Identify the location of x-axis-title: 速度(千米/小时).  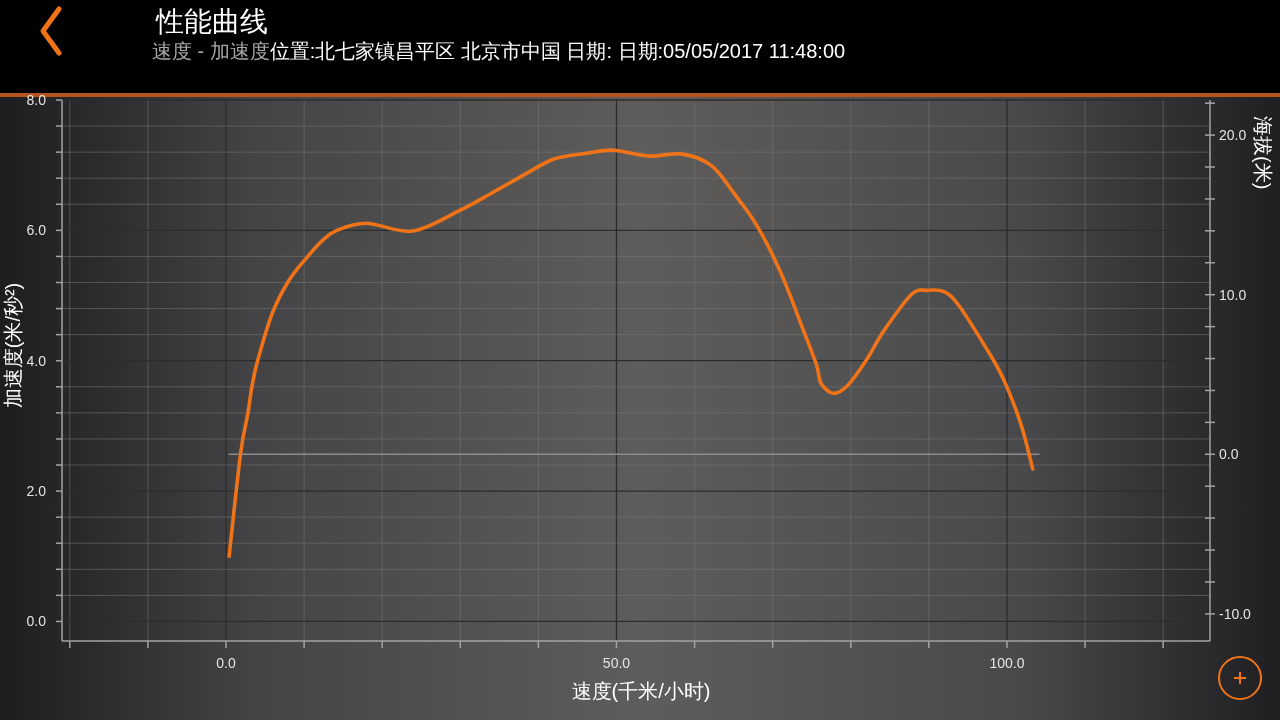
(641, 691).